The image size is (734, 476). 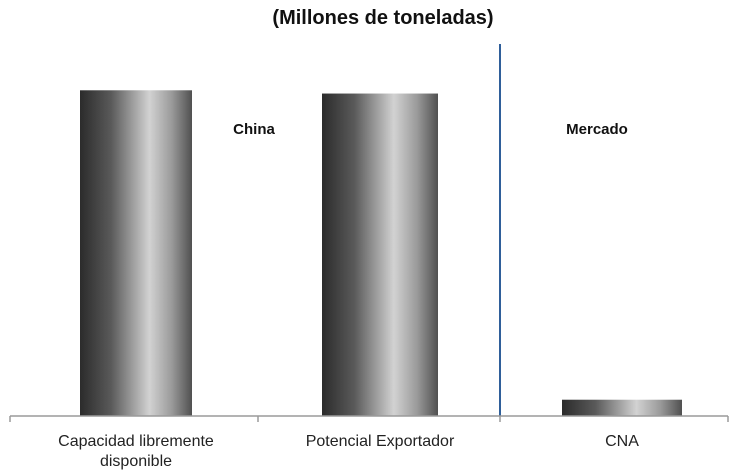 What do you see at coordinates (597, 129) in the screenshot?
I see `section-label-1: Mercado` at bounding box center [597, 129].